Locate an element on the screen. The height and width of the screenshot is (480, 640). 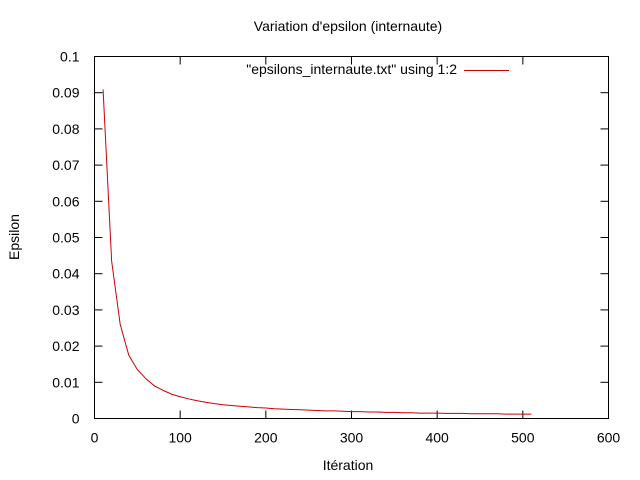
y-axis-label: Epsilon is located at coordinates (14, 237).